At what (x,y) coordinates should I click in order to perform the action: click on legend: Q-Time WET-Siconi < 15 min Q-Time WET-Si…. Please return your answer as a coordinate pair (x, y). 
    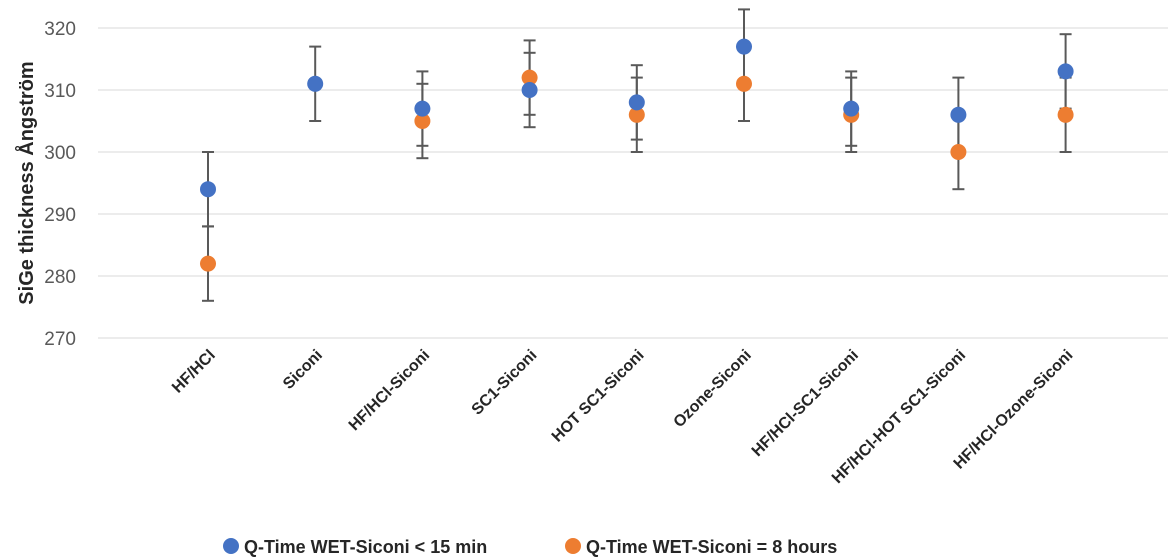
    Looking at the image, I should click on (530, 547).